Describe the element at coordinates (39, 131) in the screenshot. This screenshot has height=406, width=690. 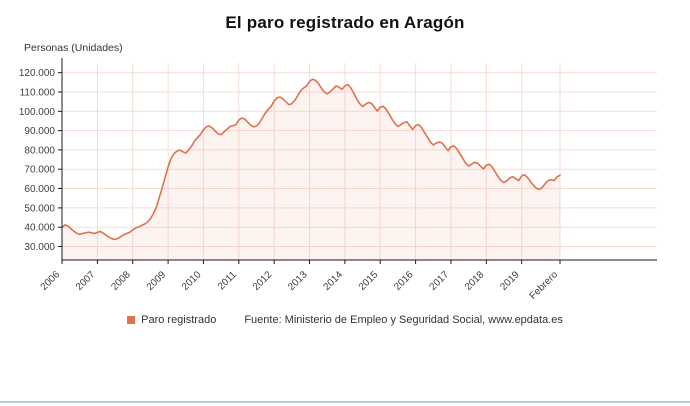
I see `svg-text: 90.000` at that location.